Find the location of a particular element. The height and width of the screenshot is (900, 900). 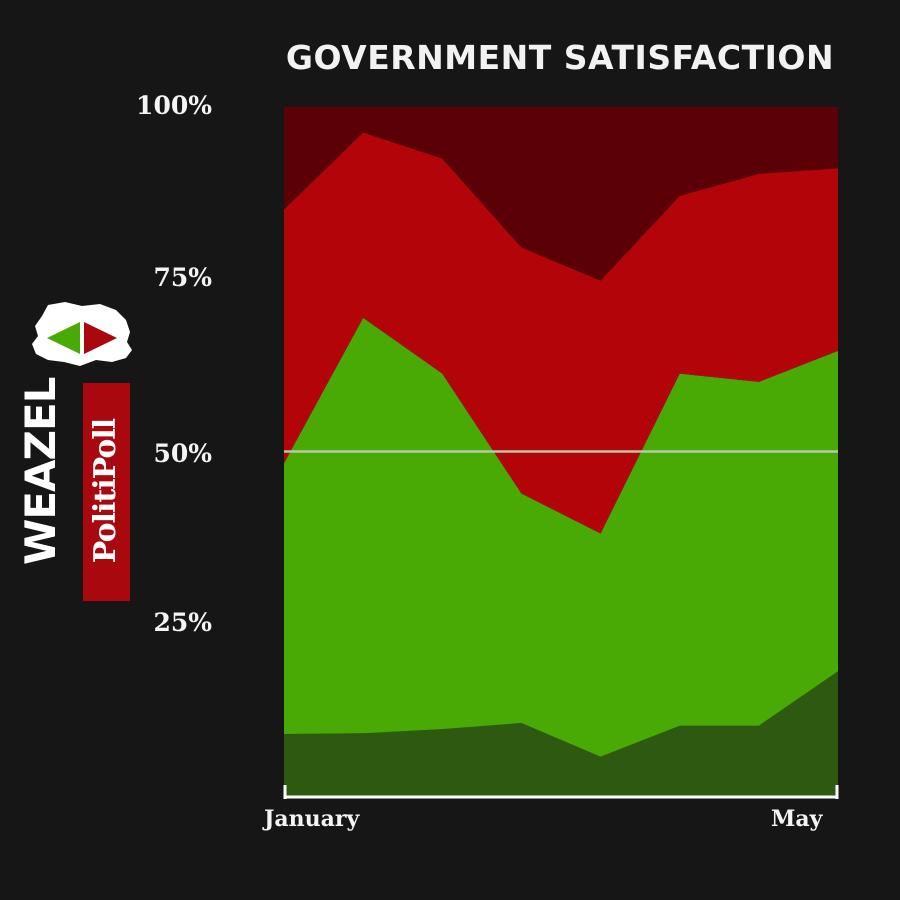

island-map-icon is located at coordinates (82, 334).